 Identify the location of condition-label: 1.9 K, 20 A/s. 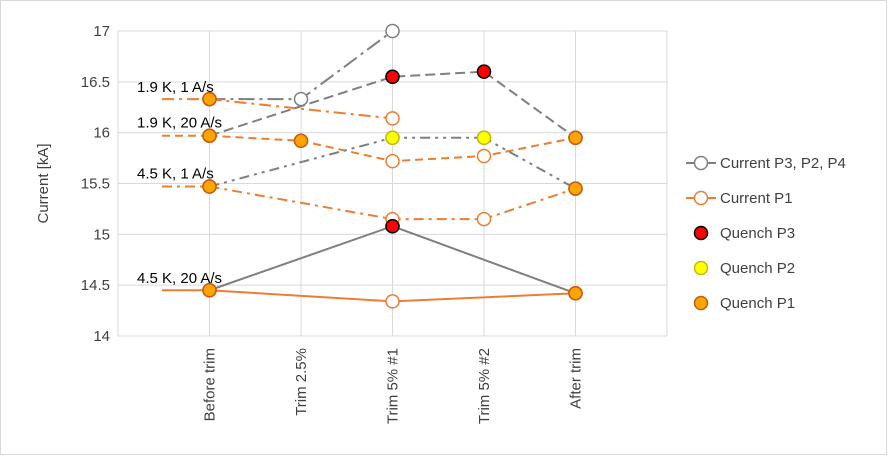
(179, 123).